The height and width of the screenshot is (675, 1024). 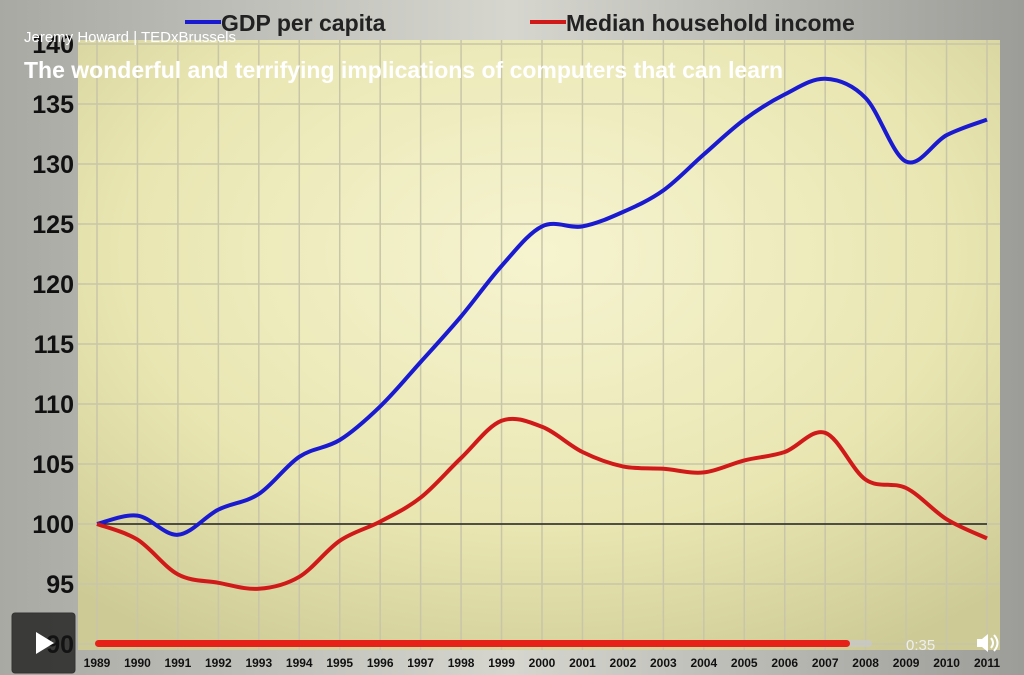 I want to click on x-tick-label: 2001, so click(x=582, y=663).